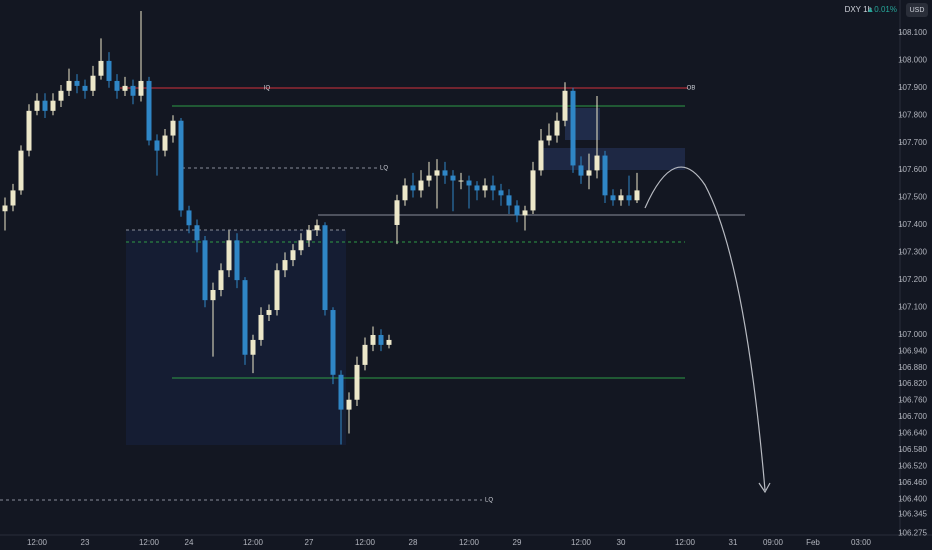 This screenshot has width=932, height=550. Describe the element at coordinates (912, 197) in the screenshot. I see `y-tick-label: 107.500` at that location.